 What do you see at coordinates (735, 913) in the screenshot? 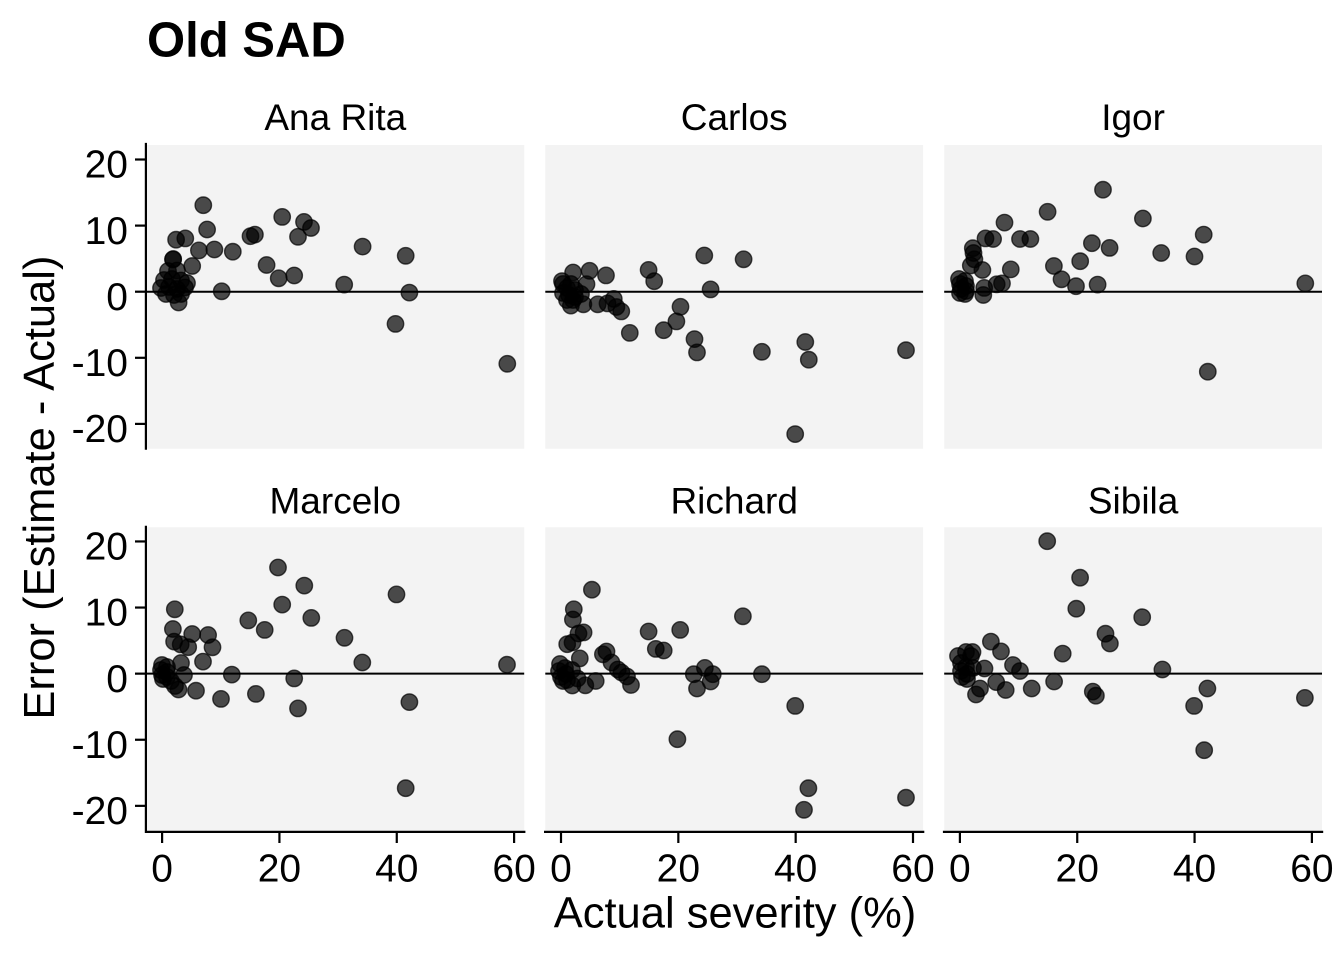
I see `svg-text: Actual severity (%)` at bounding box center [735, 913].